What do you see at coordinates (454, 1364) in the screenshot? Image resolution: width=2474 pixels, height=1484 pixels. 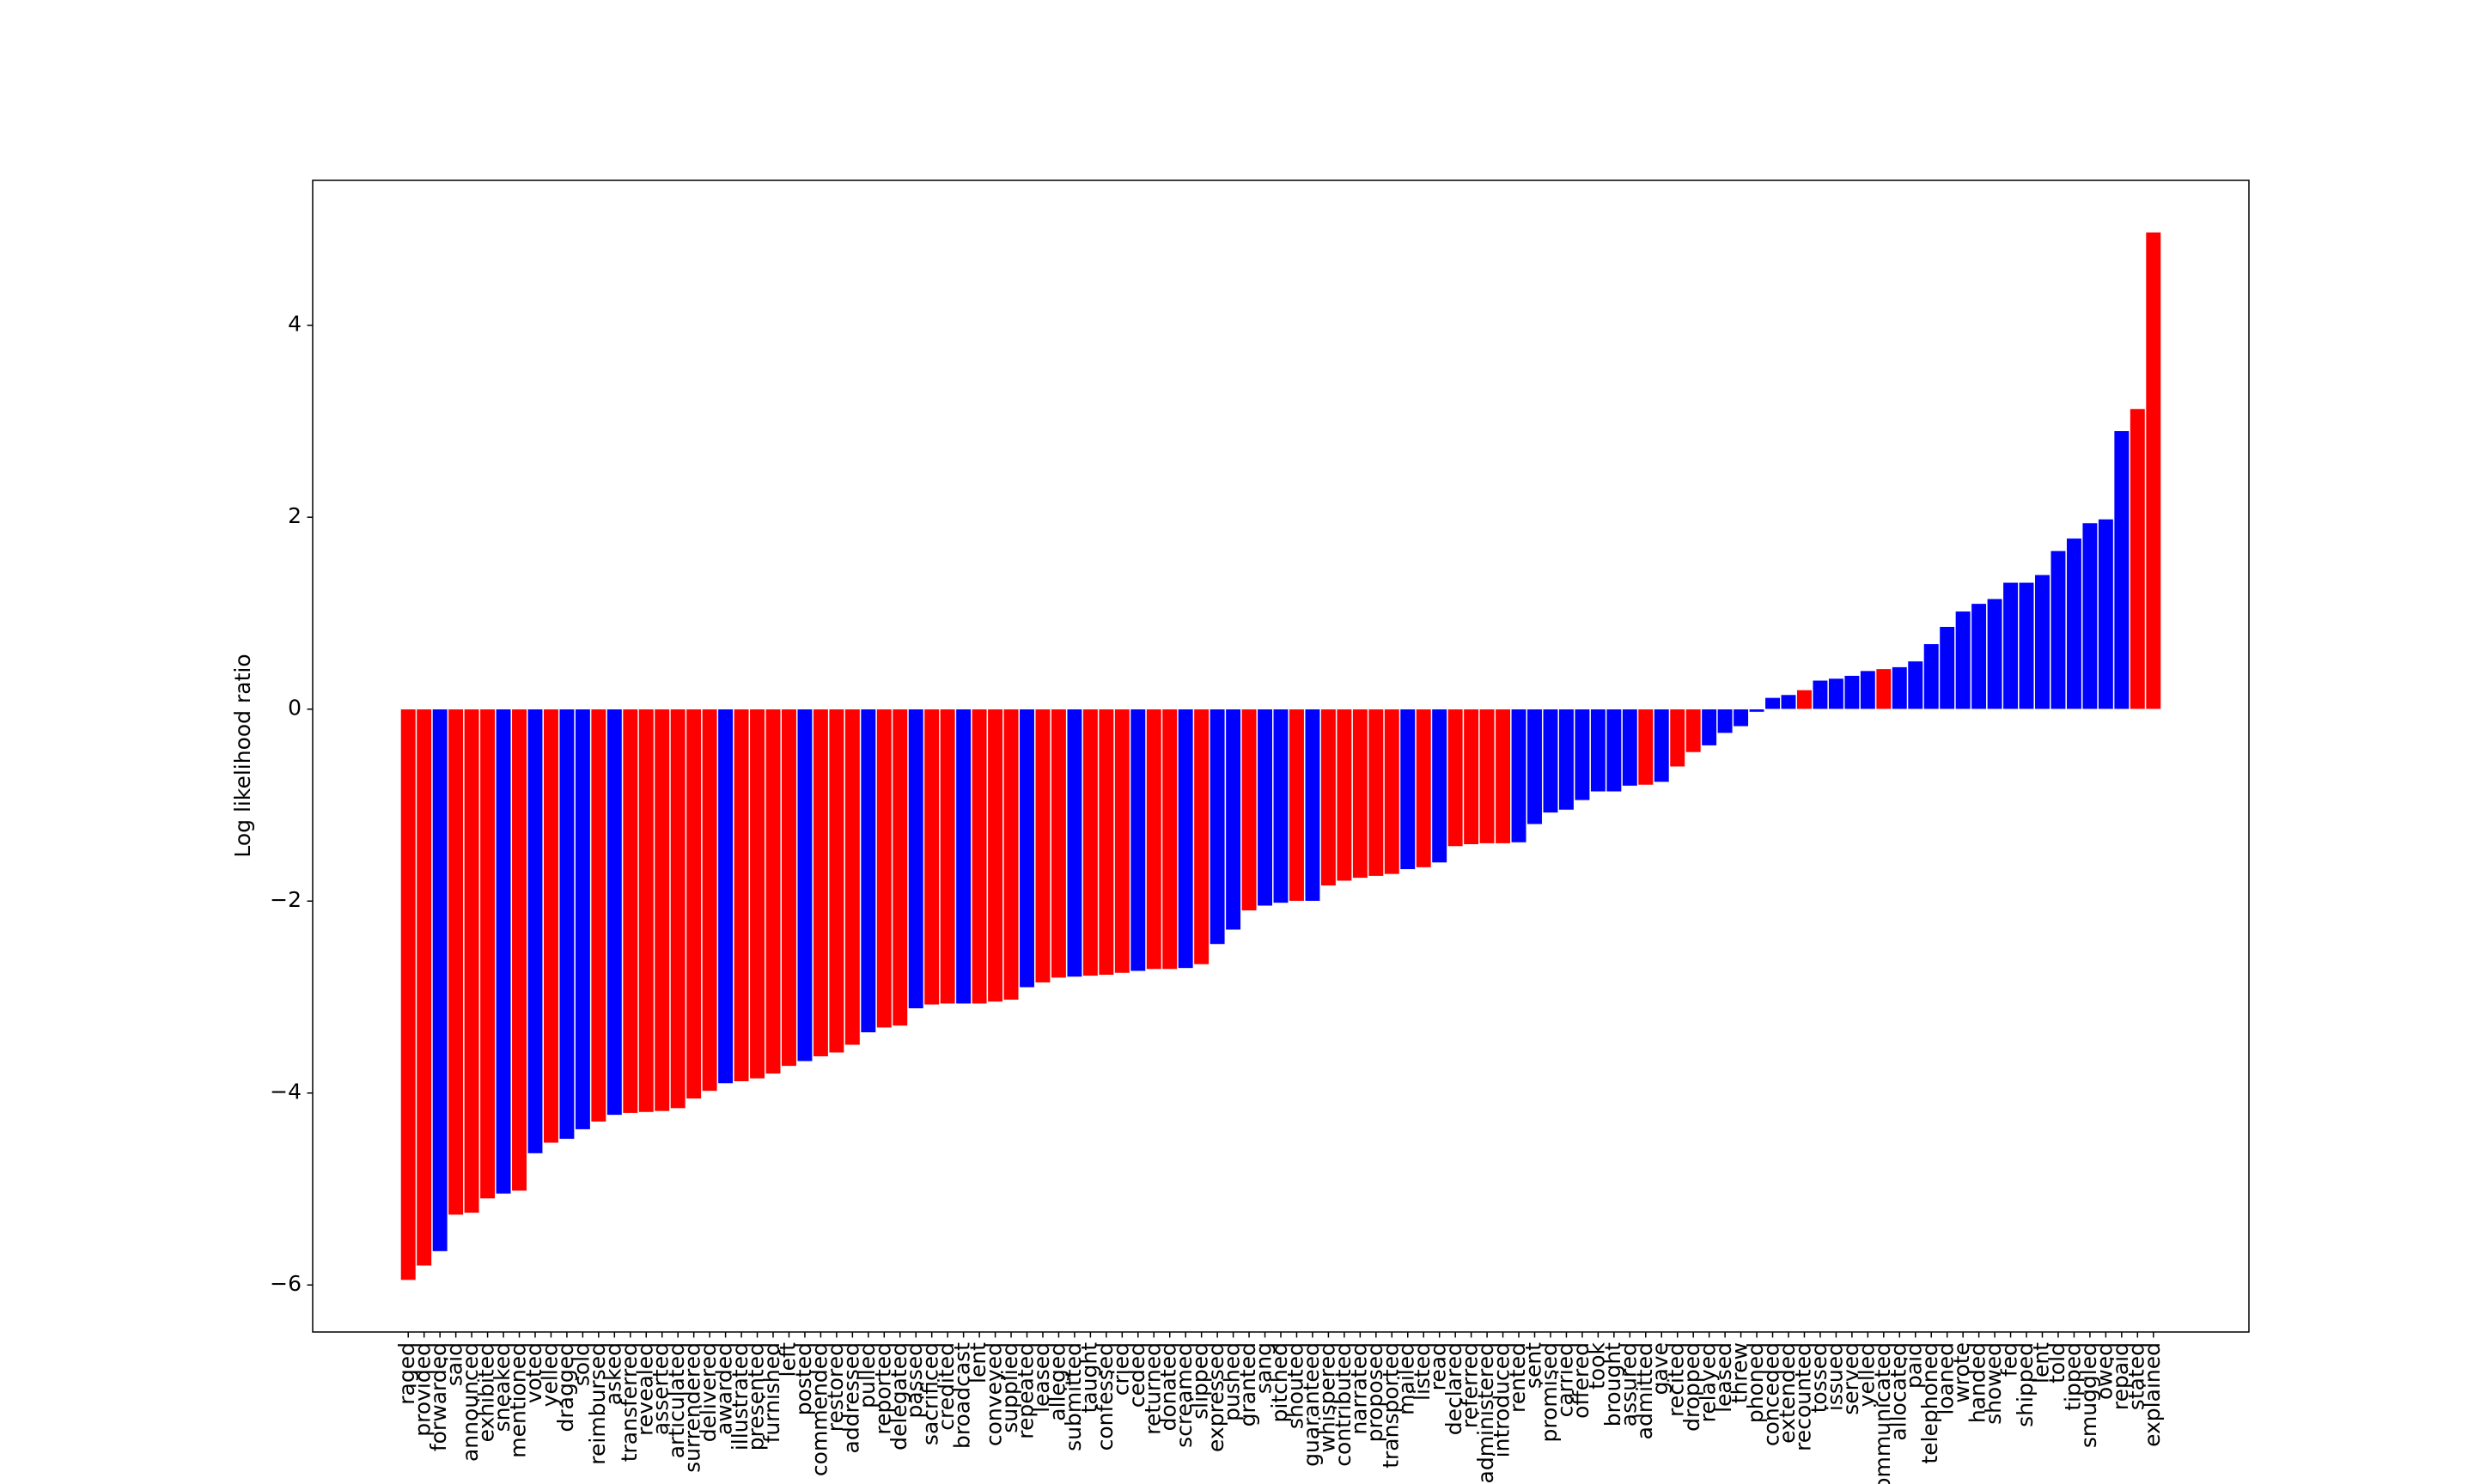 I see `x-tick-label: said` at bounding box center [454, 1364].